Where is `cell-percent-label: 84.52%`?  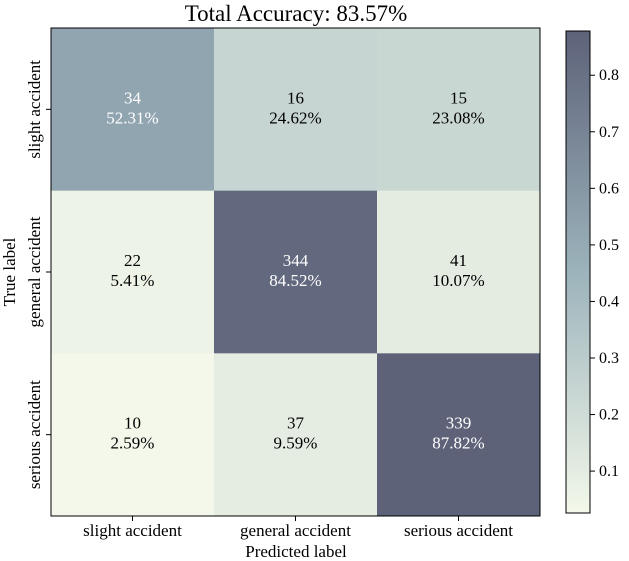
cell-percent-label: 84.52% is located at coordinates (295, 280).